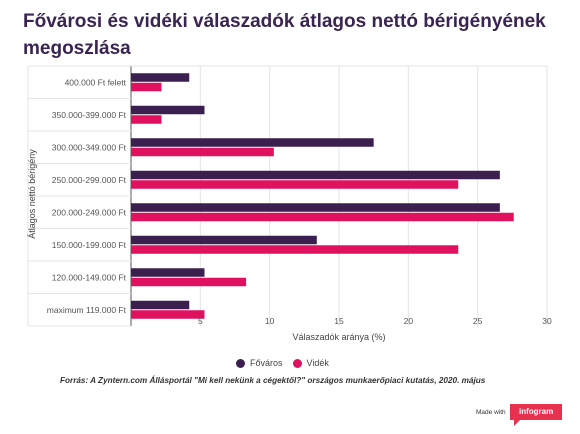 The height and width of the screenshot is (434, 580). I want to click on legend-label-videk: Vidék, so click(317, 363).